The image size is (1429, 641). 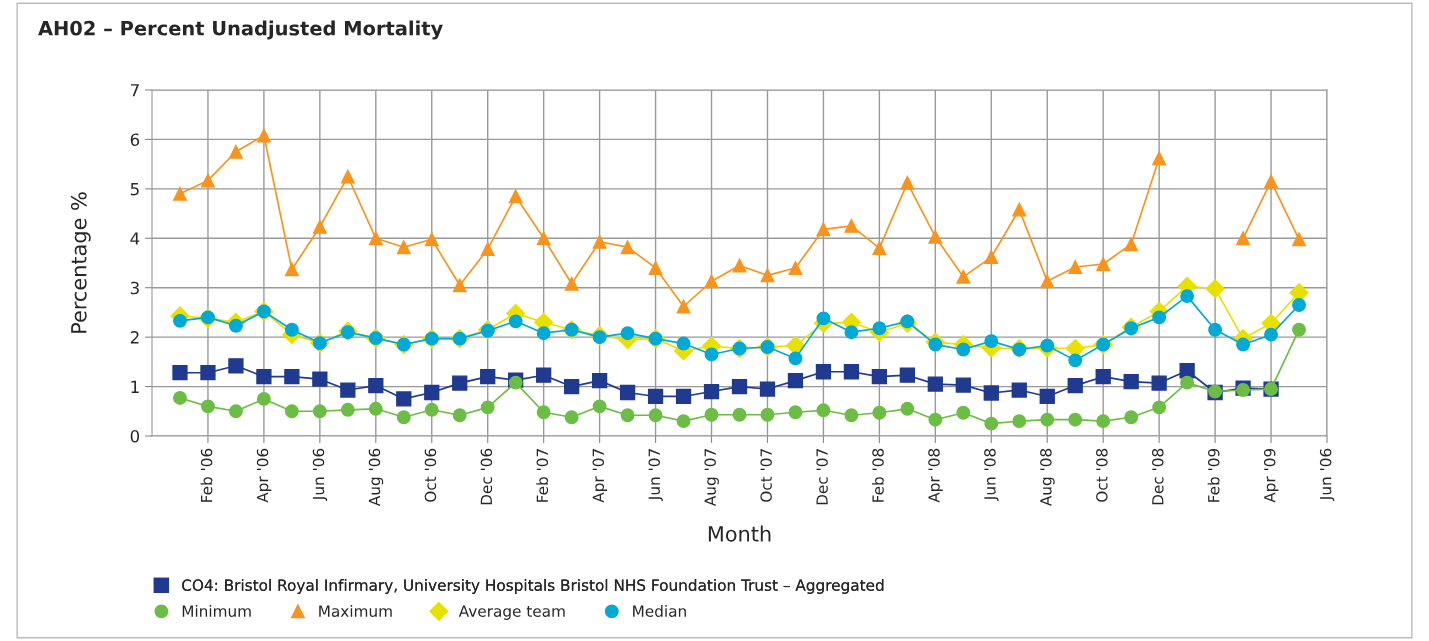 I want to click on x-tick-label: Aug '06, so click(x=376, y=477).